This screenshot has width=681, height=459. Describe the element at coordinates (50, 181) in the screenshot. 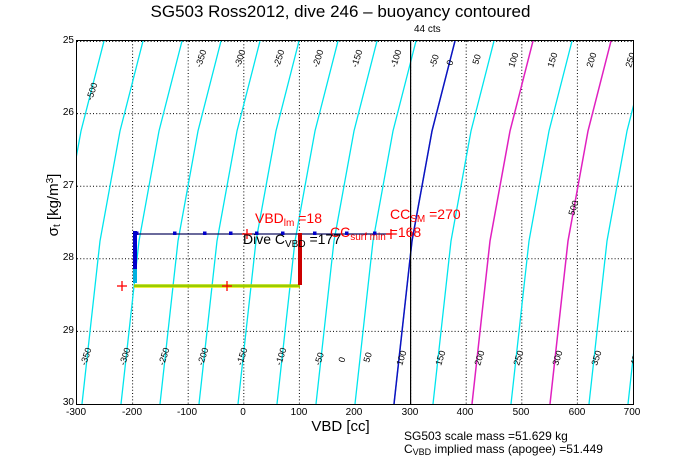

I see `y-axis-units-exp: 3` at that location.